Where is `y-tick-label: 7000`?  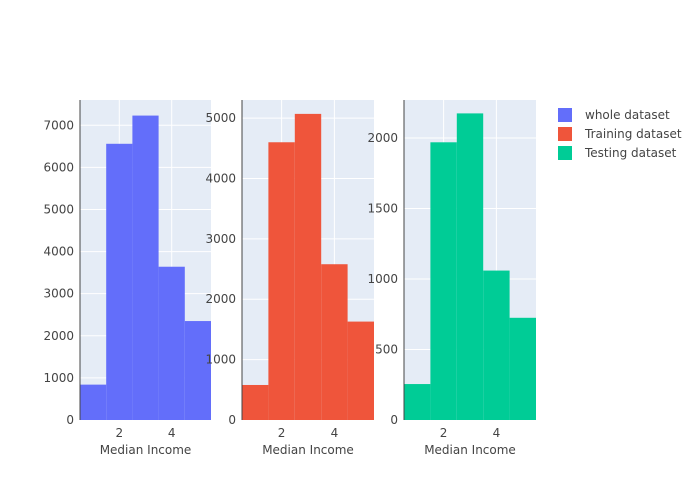 y-tick-label: 7000 is located at coordinates (58, 125).